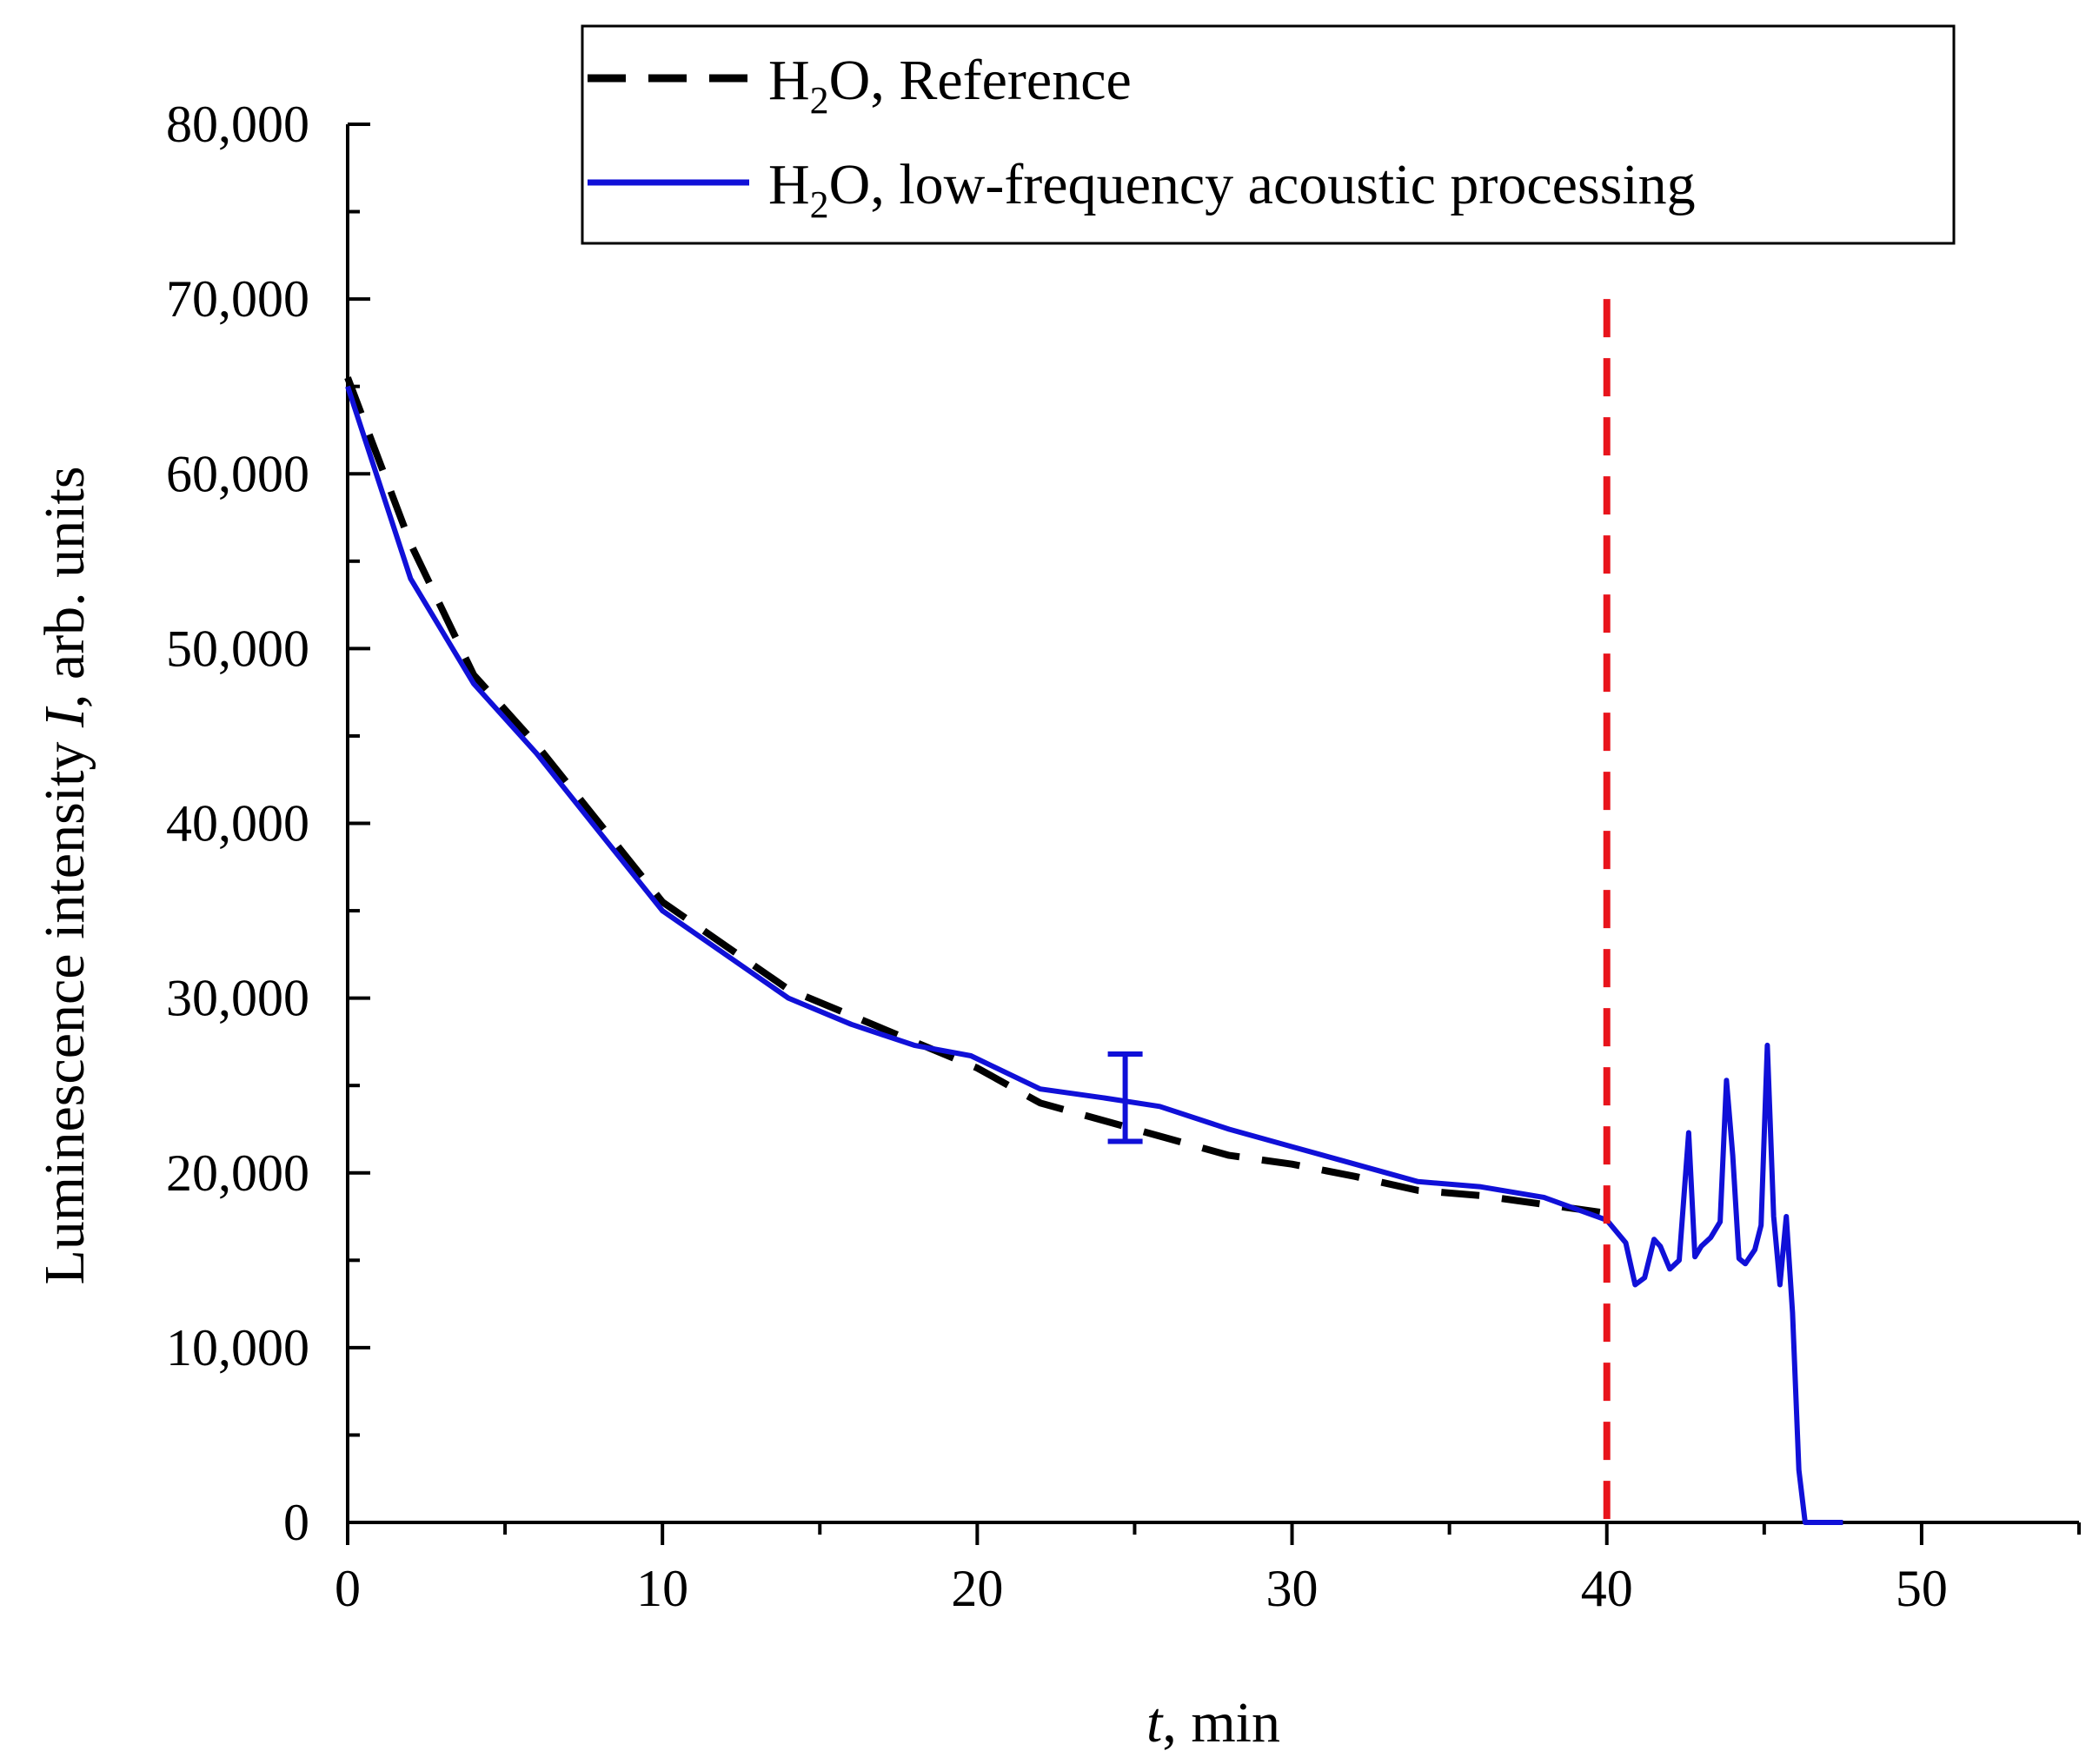 The width and height of the screenshot is (2099, 1764). Describe the element at coordinates (296, 1522) in the screenshot. I see `y-tick-label: 0` at that location.